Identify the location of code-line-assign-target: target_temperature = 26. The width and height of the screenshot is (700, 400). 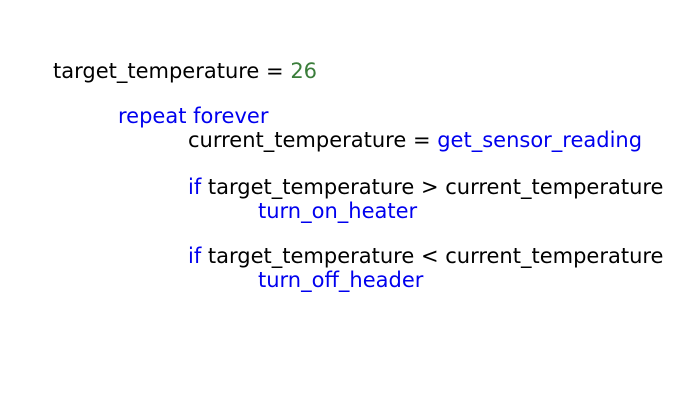
(185, 71).